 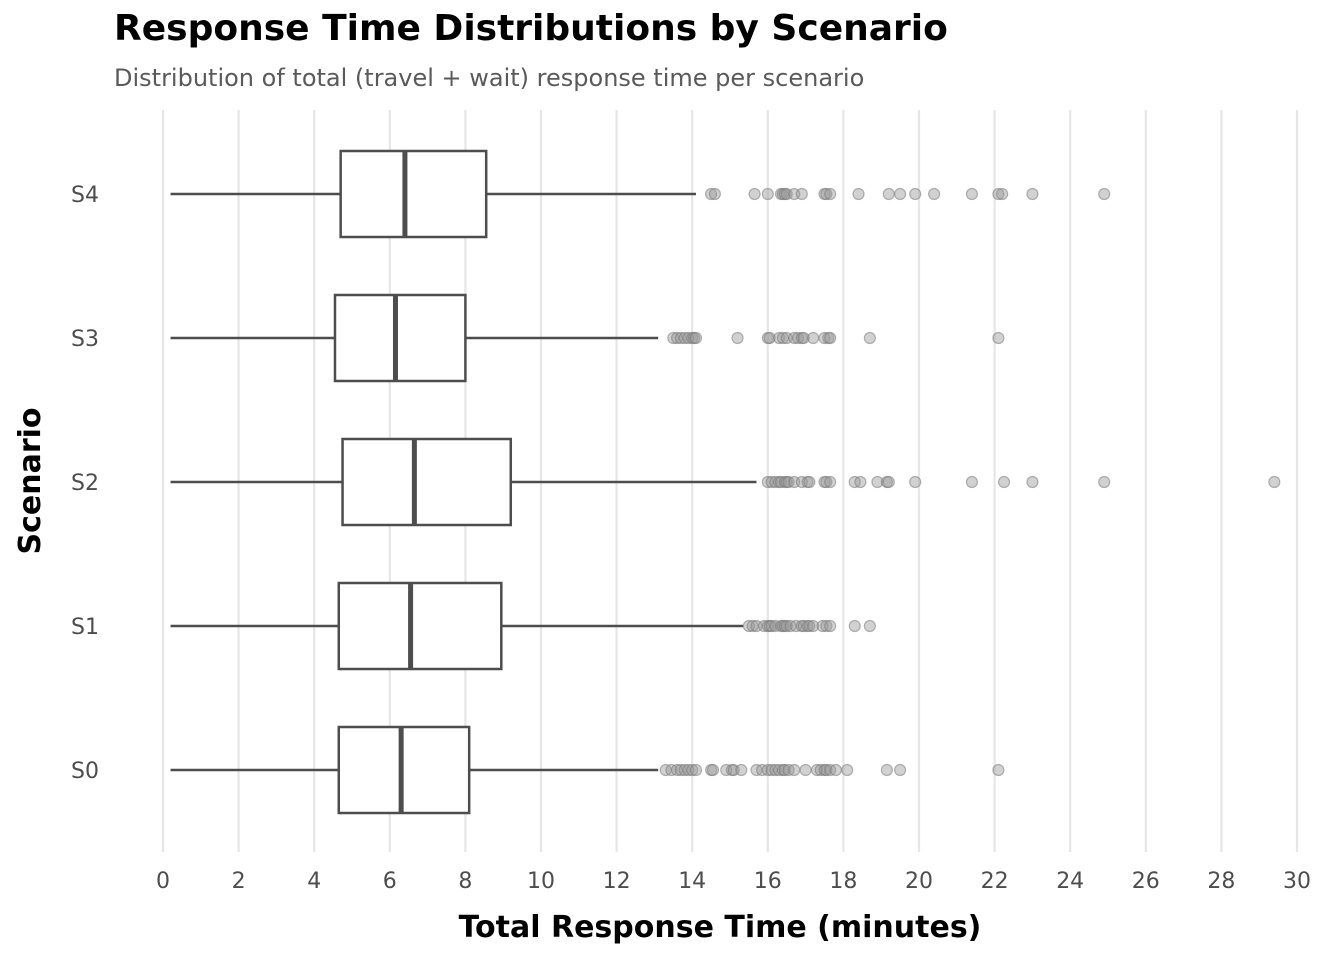 I want to click on y-tick-label-s2: S2, so click(x=85, y=483).